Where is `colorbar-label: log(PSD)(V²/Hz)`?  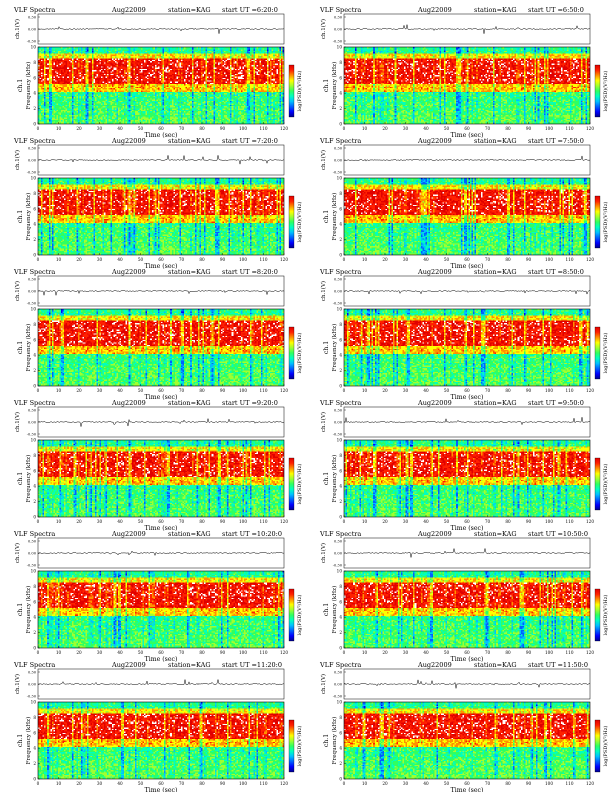
colorbar-label: log(PSD)(V²/Hz) is located at coordinates (605, 353).